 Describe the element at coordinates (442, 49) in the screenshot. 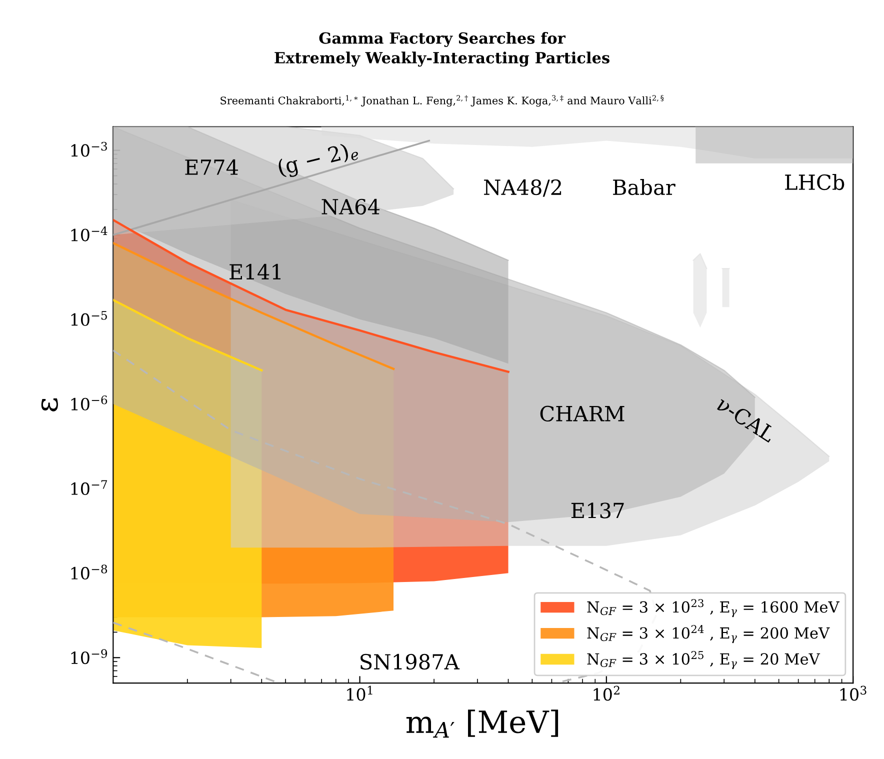

I see `chart-title: Gamma Factory Searches for Extremely Weakly-Interacting Particles` at that location.